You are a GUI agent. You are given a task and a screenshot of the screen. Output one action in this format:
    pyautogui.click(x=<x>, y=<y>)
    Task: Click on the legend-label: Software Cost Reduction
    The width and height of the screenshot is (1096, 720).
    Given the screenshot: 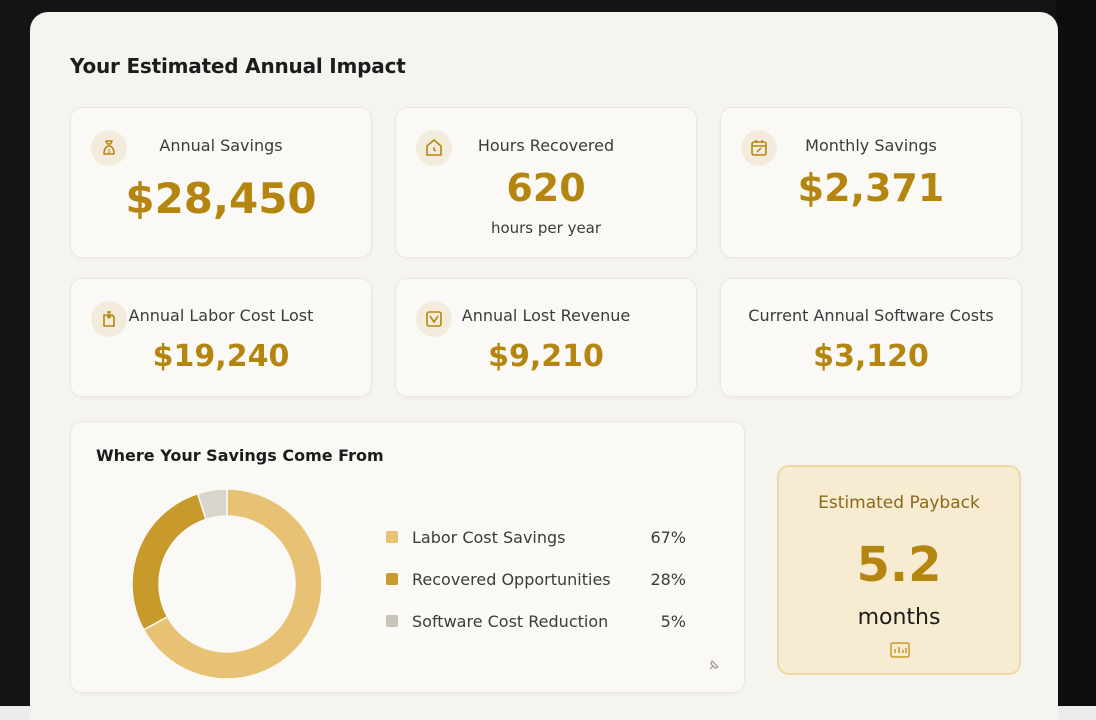 What is the action you would take?
    pyautogui.click(x=510, y=621)
    